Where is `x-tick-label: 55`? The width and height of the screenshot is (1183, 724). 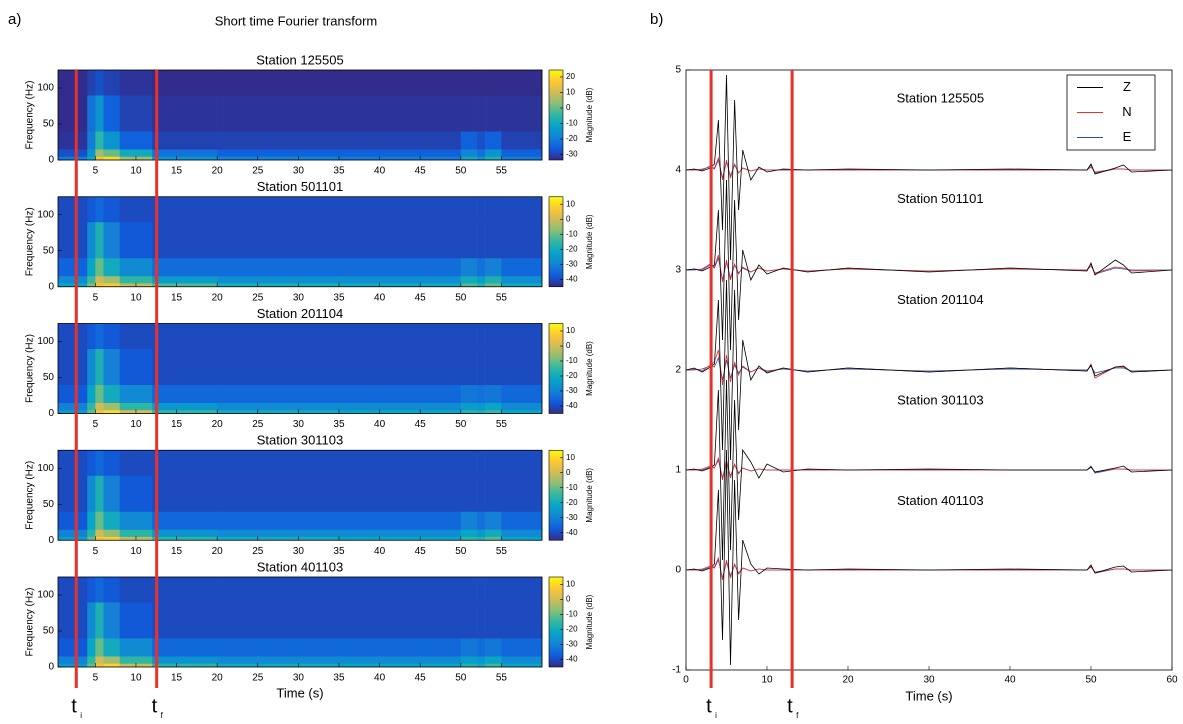
x-tick-label: 55 is located at coordinates (502, 678).